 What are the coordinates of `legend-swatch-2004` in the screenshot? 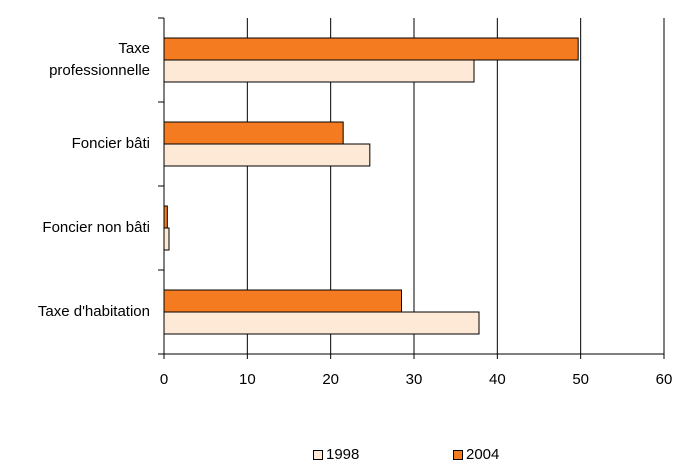 It's located at (458, 454).